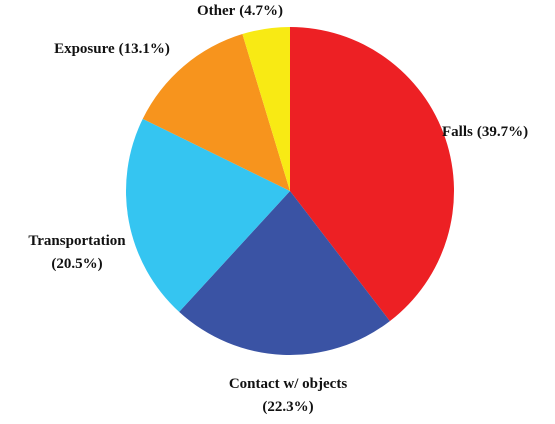  I want to click on slice-label: Transportation (20.5%), so click(77, 252).